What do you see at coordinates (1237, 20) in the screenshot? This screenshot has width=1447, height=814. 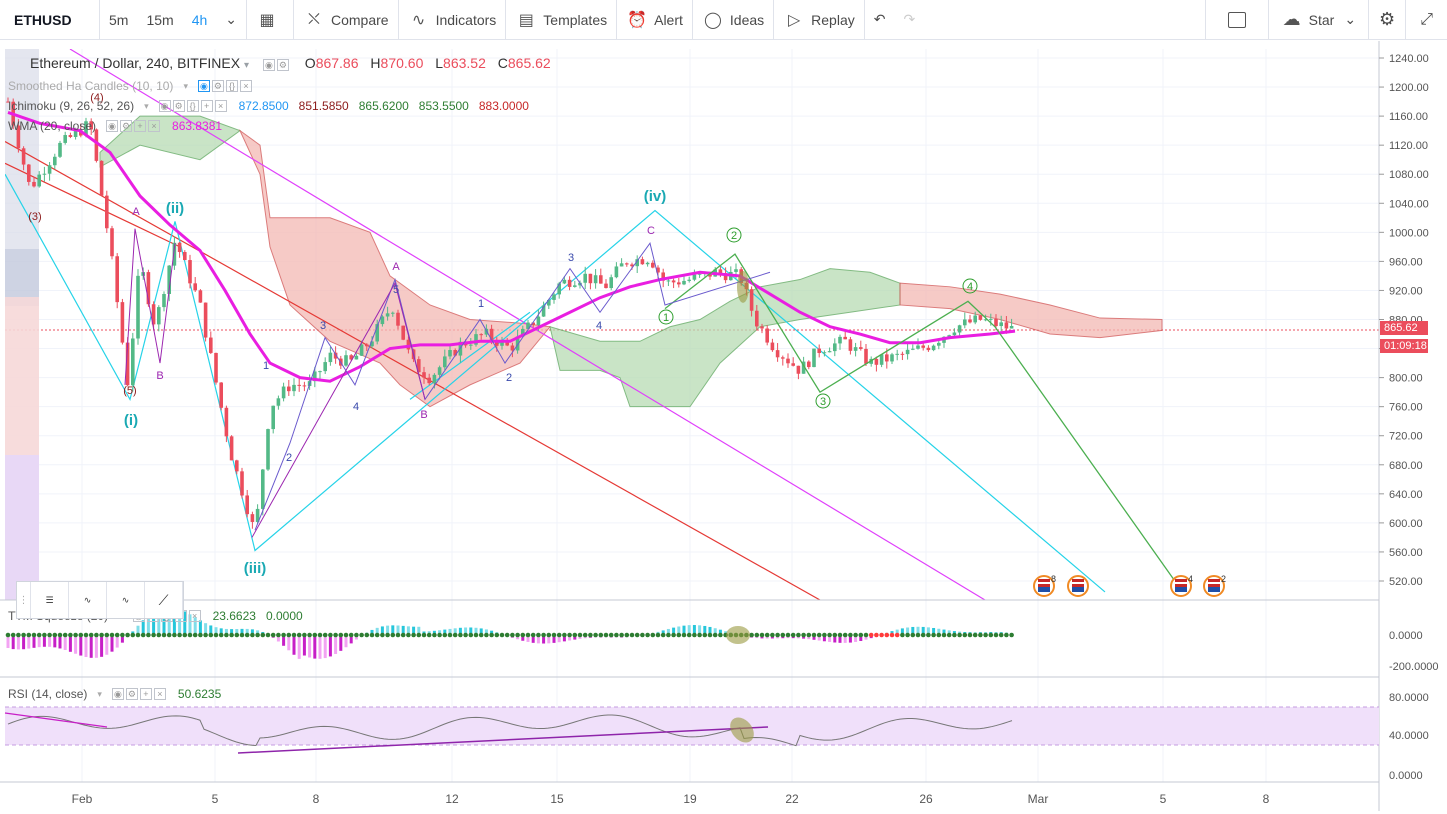 I see `layout-button` at bounding box center [1237, 20].